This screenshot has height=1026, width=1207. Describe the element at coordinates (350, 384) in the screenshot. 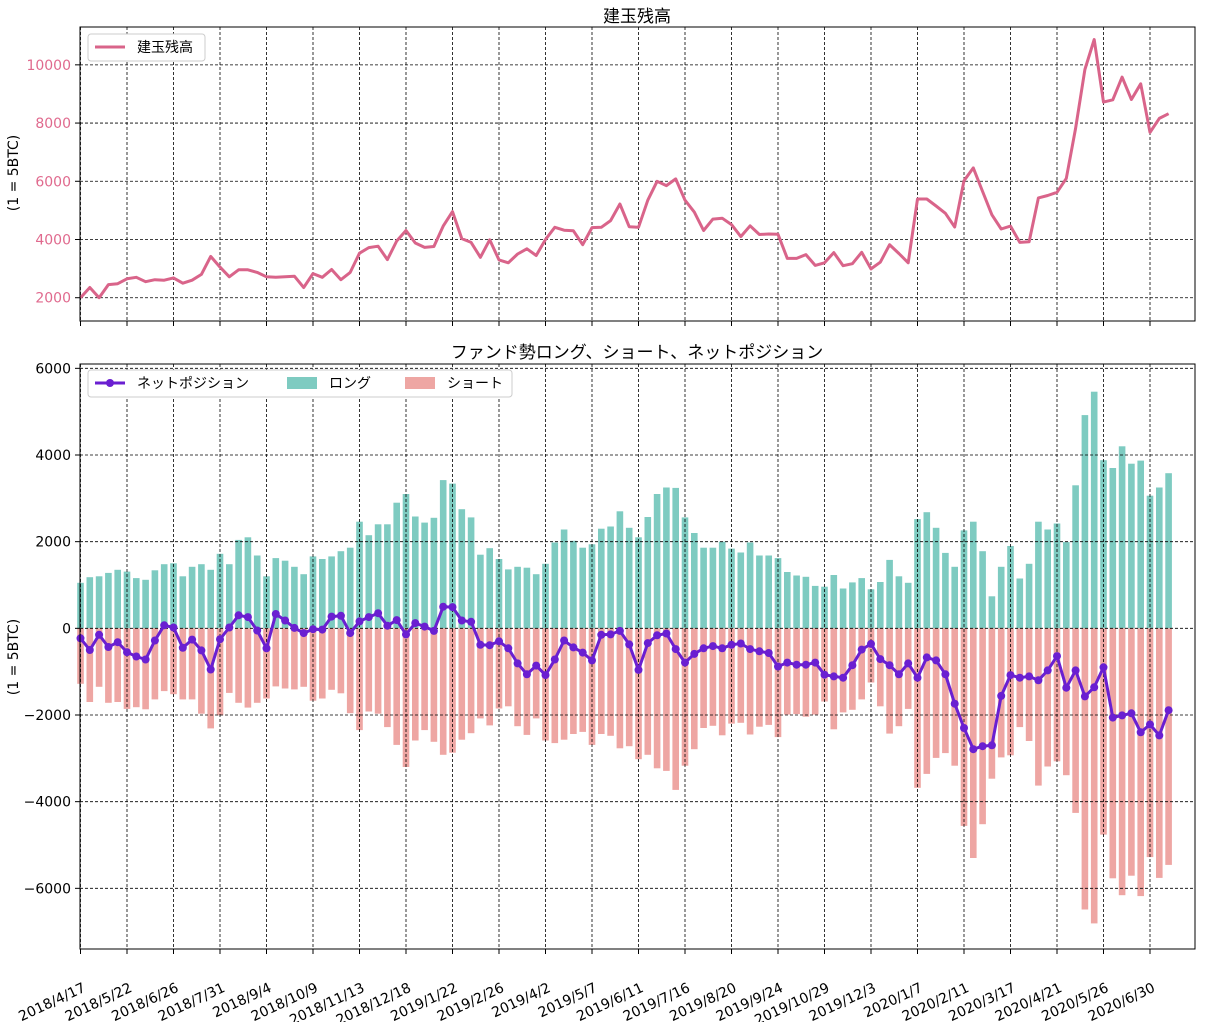

I see `long-legend-label: ロング` at that location.